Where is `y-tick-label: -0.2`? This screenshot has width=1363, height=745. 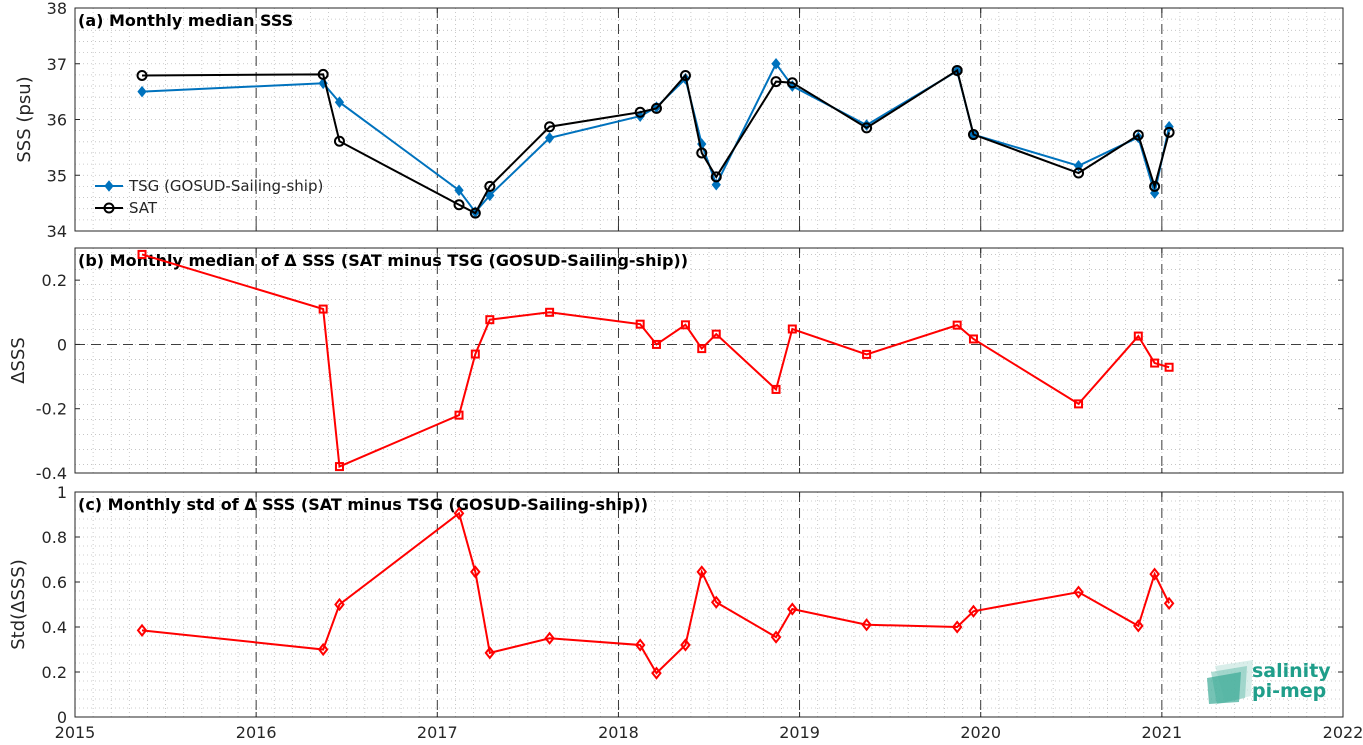
y-tick-label: -0.2 is located at coordinates (51, 409).